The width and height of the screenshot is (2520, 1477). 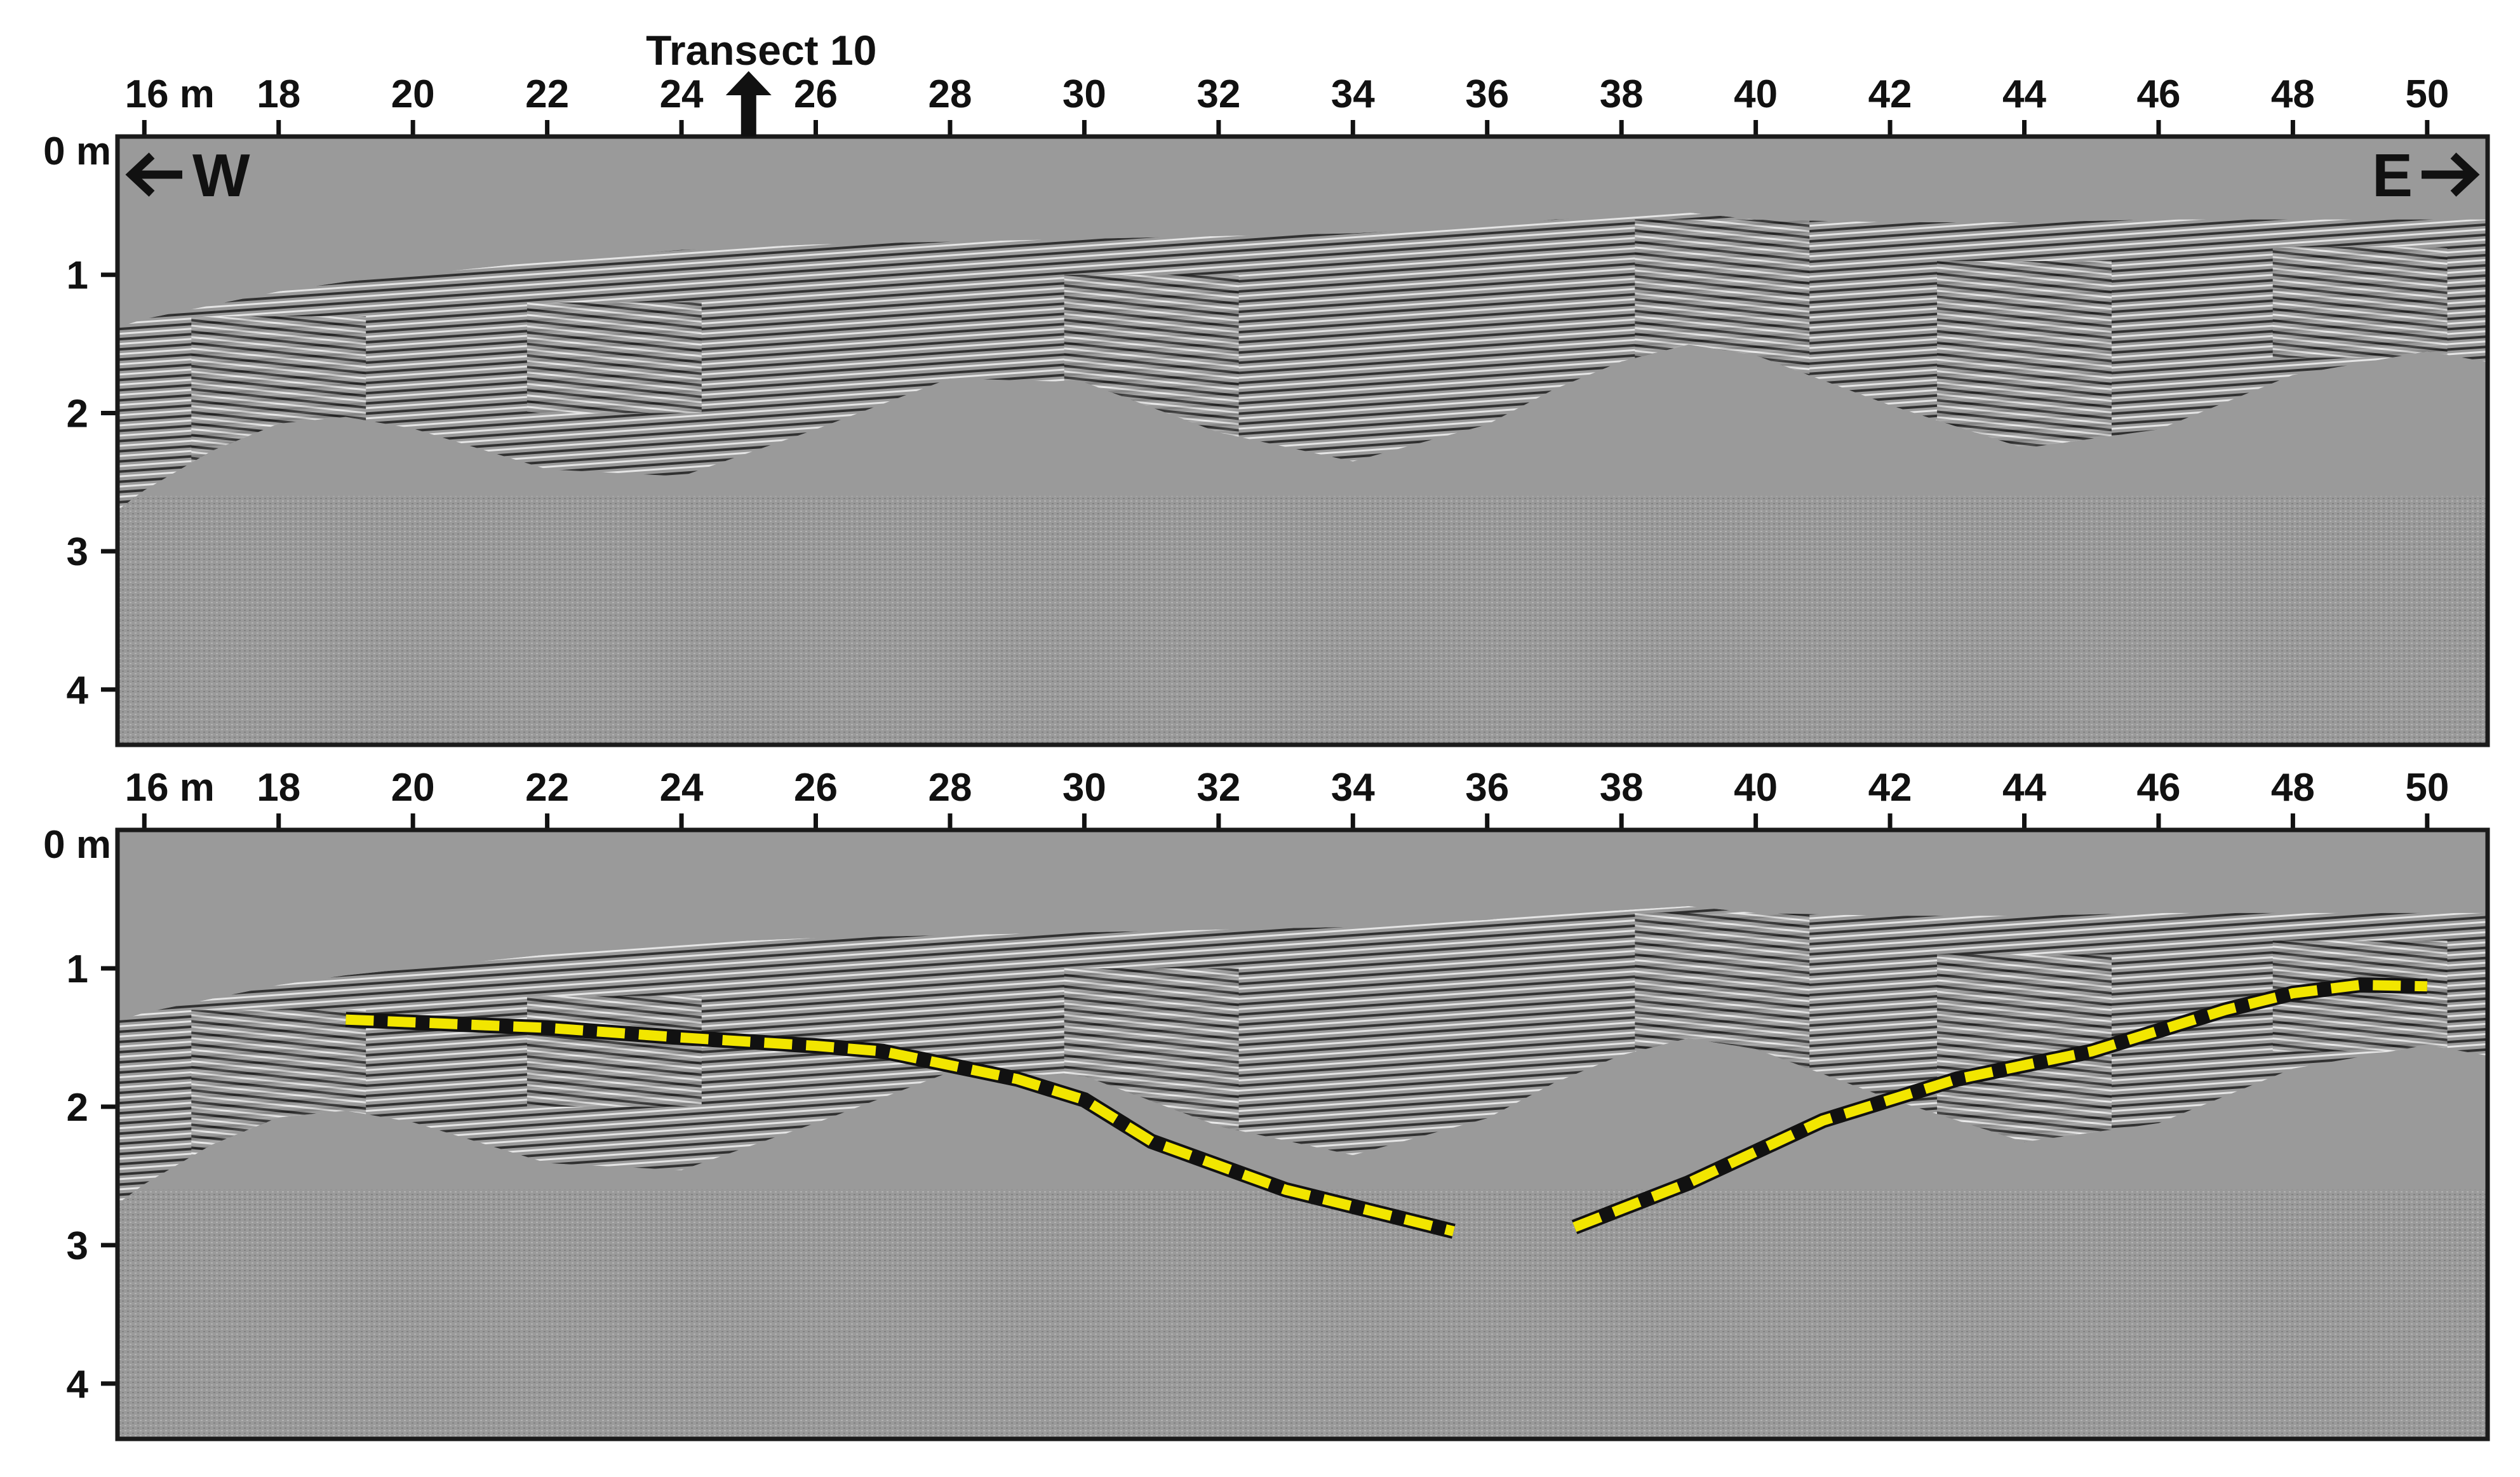 I want to click on transect-marker: Transect 10, so click(x=761, y=82).